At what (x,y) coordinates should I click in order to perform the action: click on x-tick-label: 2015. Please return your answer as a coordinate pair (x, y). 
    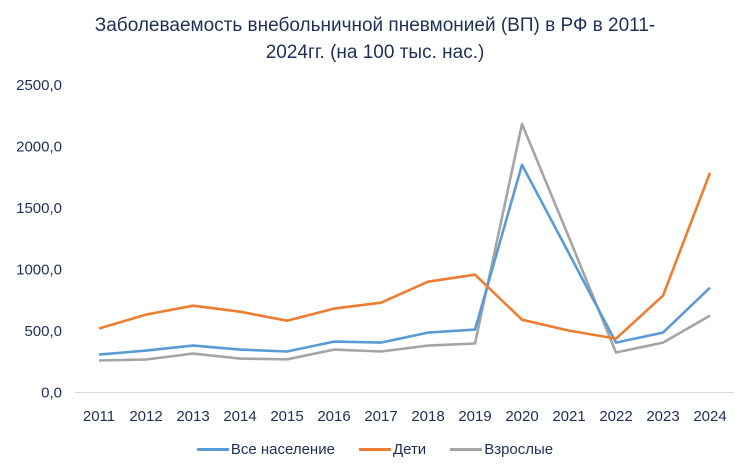
    Looking at the image, I should click on (286, 416).